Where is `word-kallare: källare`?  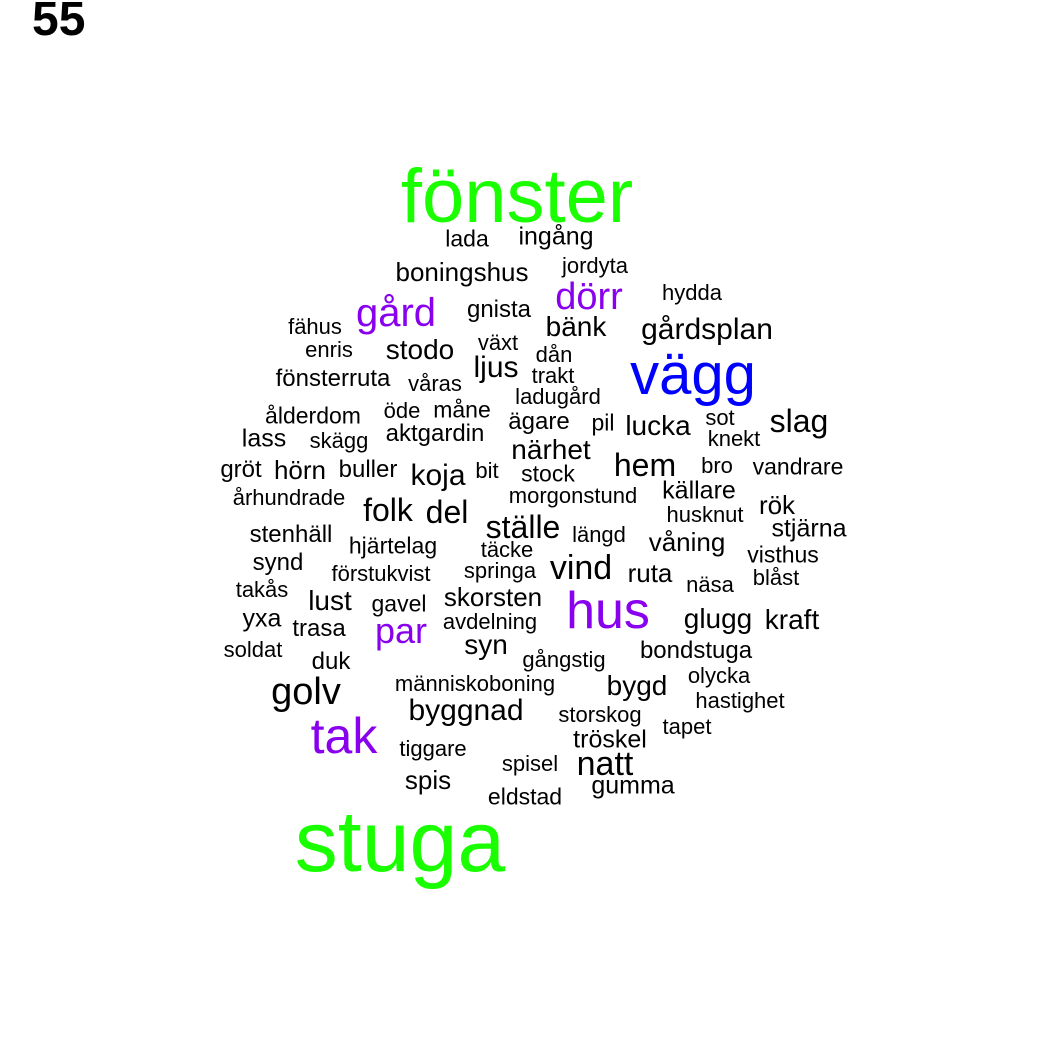 word-kallare: källare is located at coordinates (699, 490).